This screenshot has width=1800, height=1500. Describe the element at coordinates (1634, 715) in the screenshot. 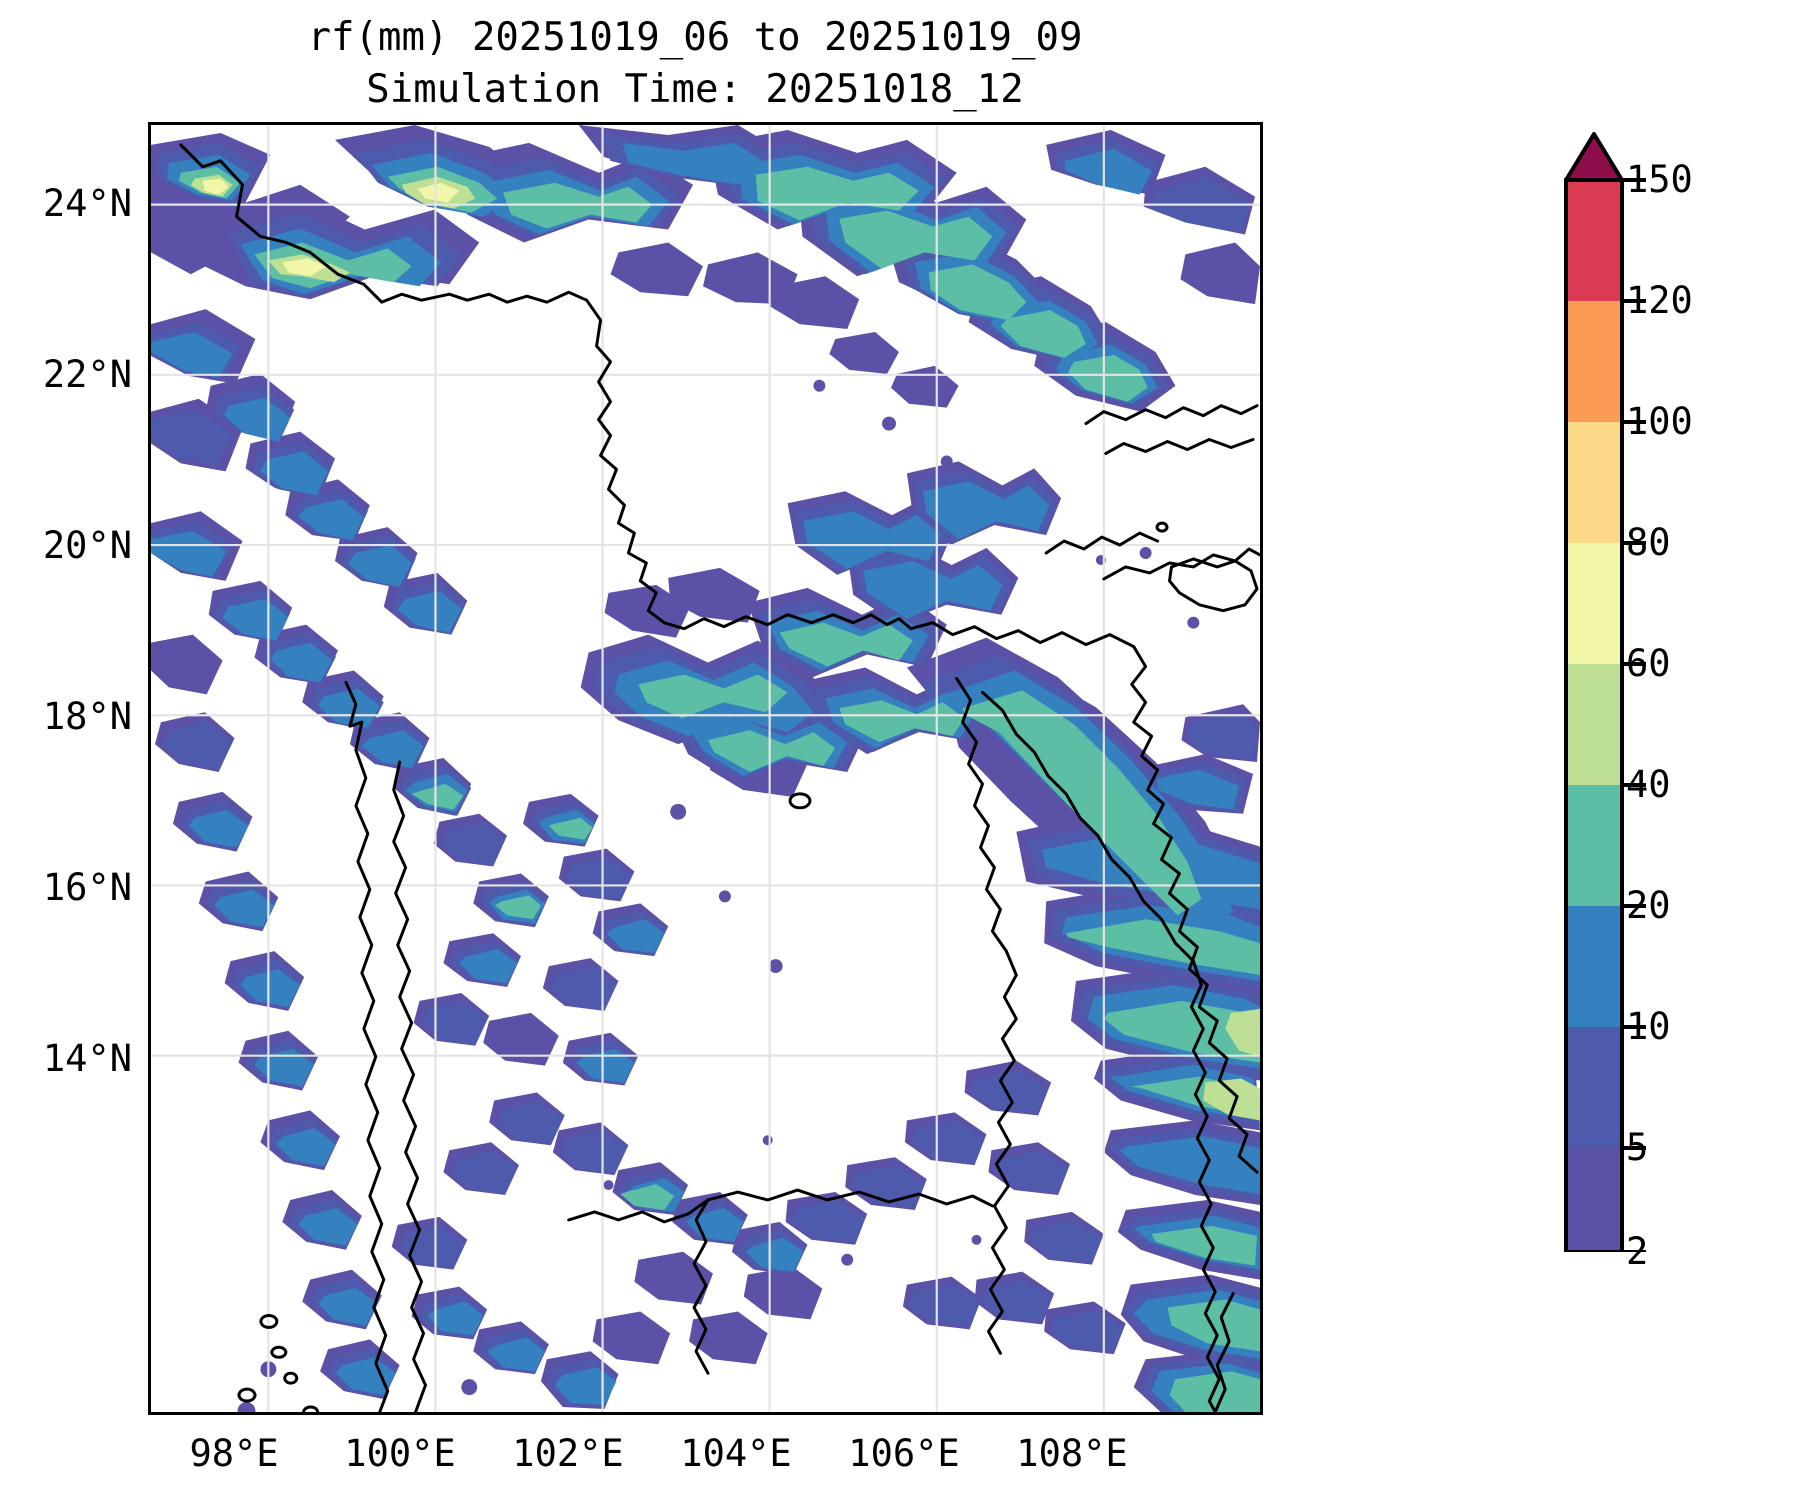

I see `colorbar-ticks` at that location.